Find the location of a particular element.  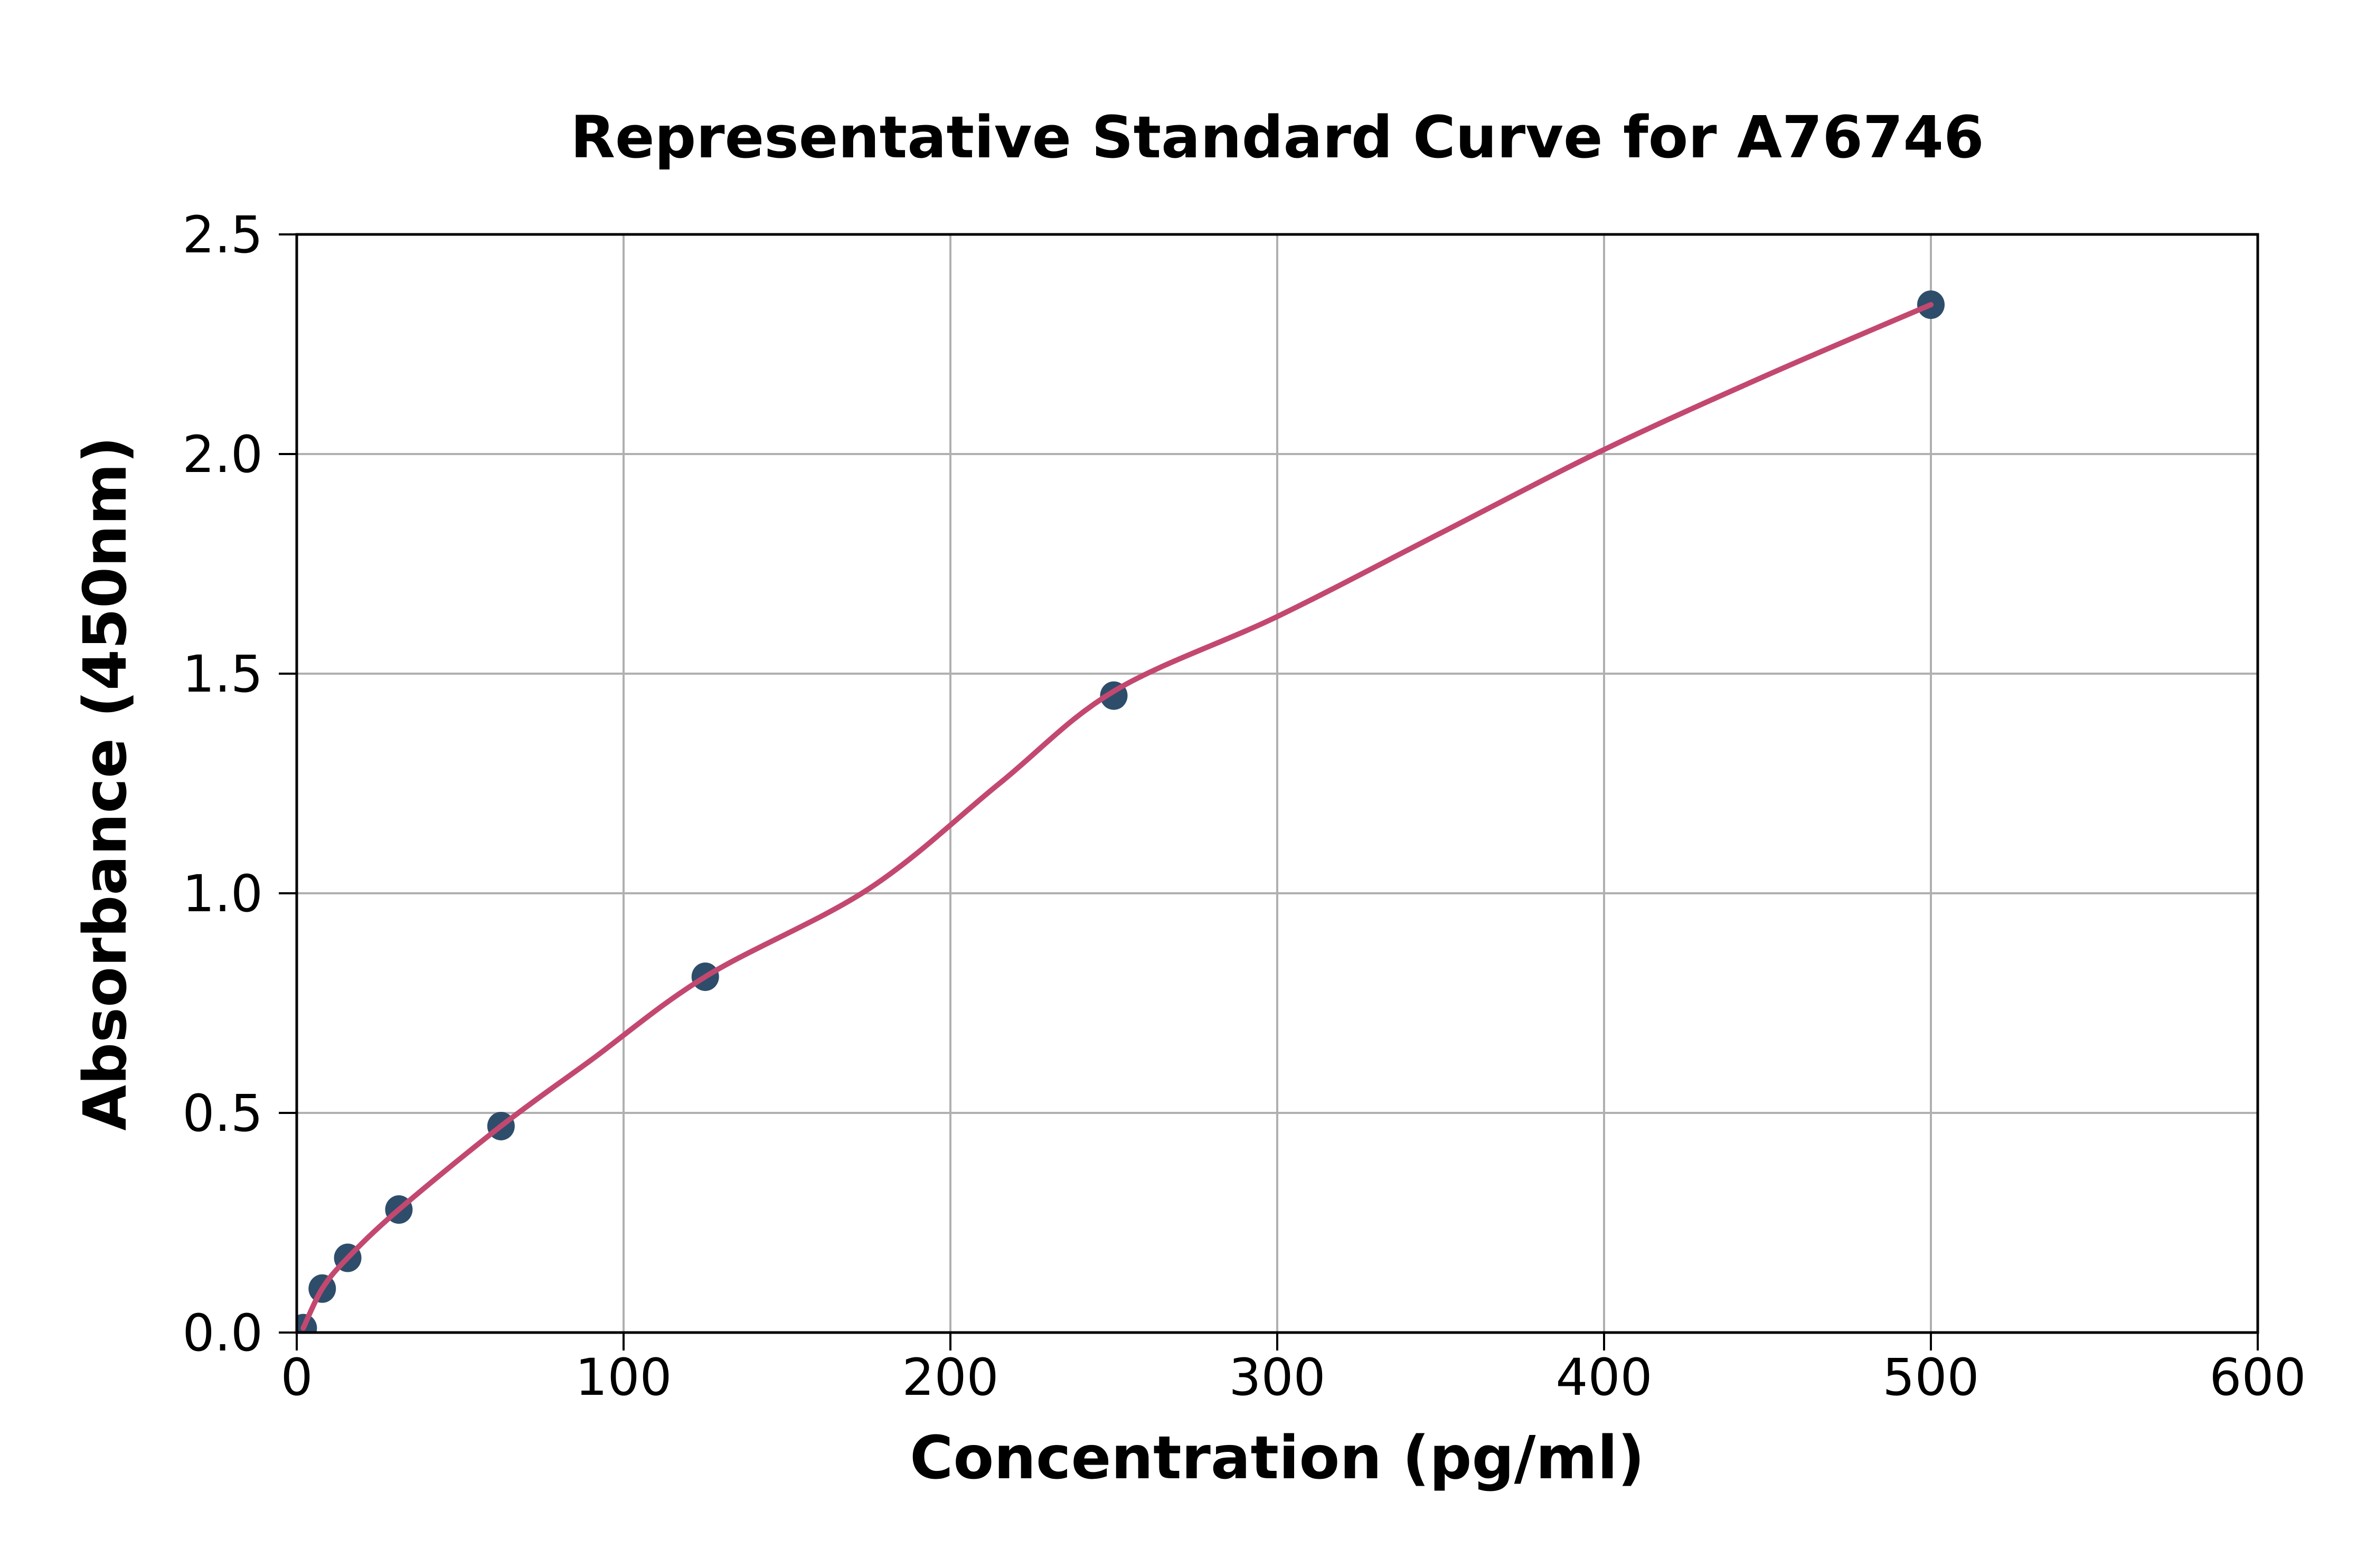

x-tick-label: 200 is located at coordinates (950, 1377).